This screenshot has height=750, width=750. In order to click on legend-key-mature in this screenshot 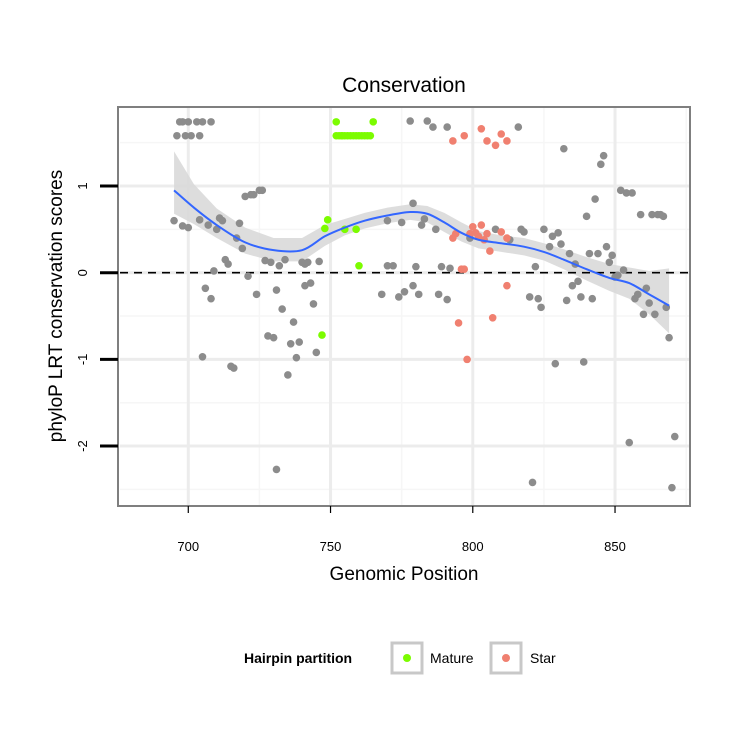, I will do `click(407, 658)`.